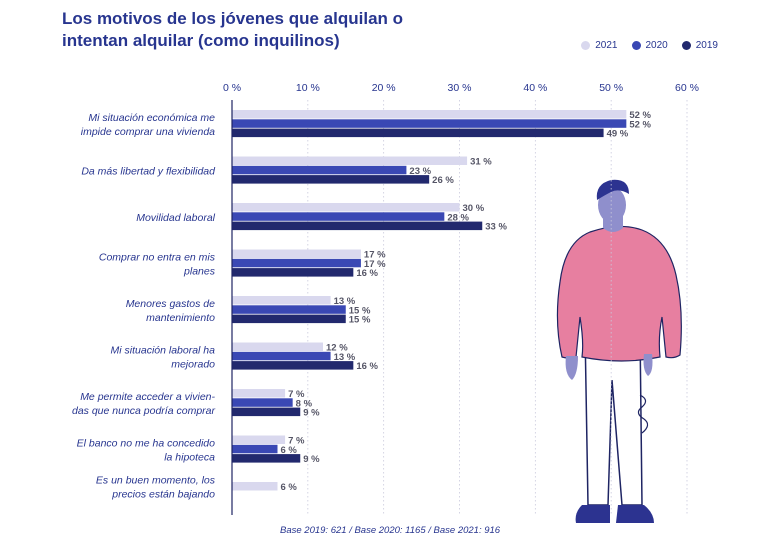 The height and width of the screenshot is (550, 768). Describe the element at coordinates (180, 318) in the screenshot. I see `category-label: mantenimiento` at that location.